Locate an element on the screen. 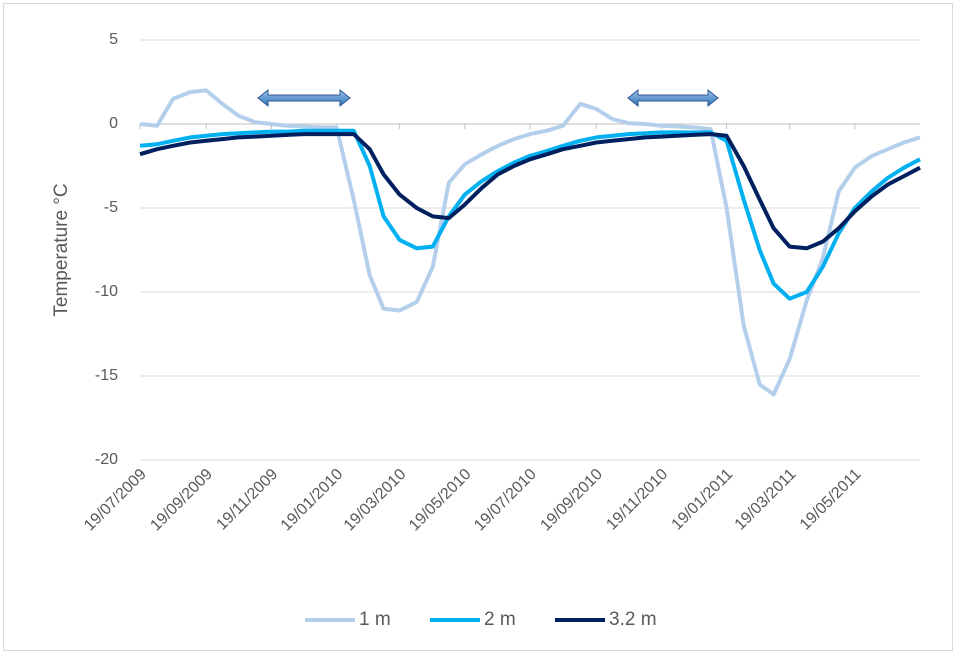 This screenshot has height=660, width=957. y-tick-label: 5 is located at coordinates (113, 39).